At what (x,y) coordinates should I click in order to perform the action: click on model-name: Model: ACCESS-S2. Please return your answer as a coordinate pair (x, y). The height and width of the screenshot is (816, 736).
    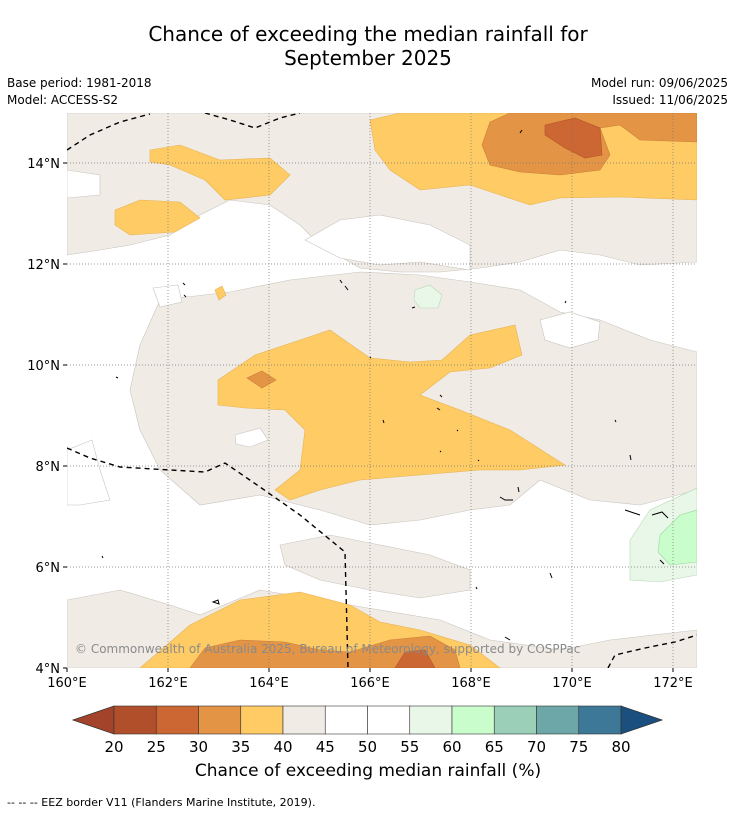
    Looking at the image, I should click on (63, 100).